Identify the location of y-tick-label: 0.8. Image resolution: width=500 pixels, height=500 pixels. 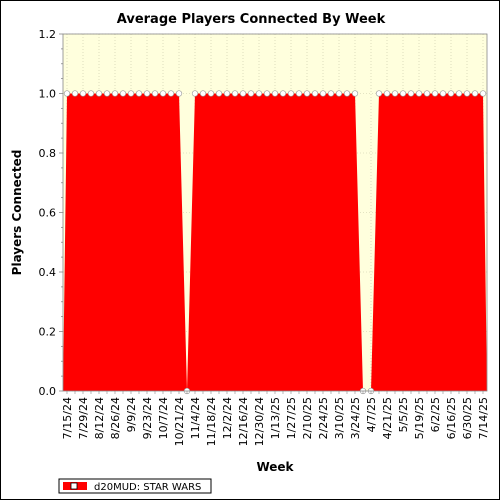
(48, 153).